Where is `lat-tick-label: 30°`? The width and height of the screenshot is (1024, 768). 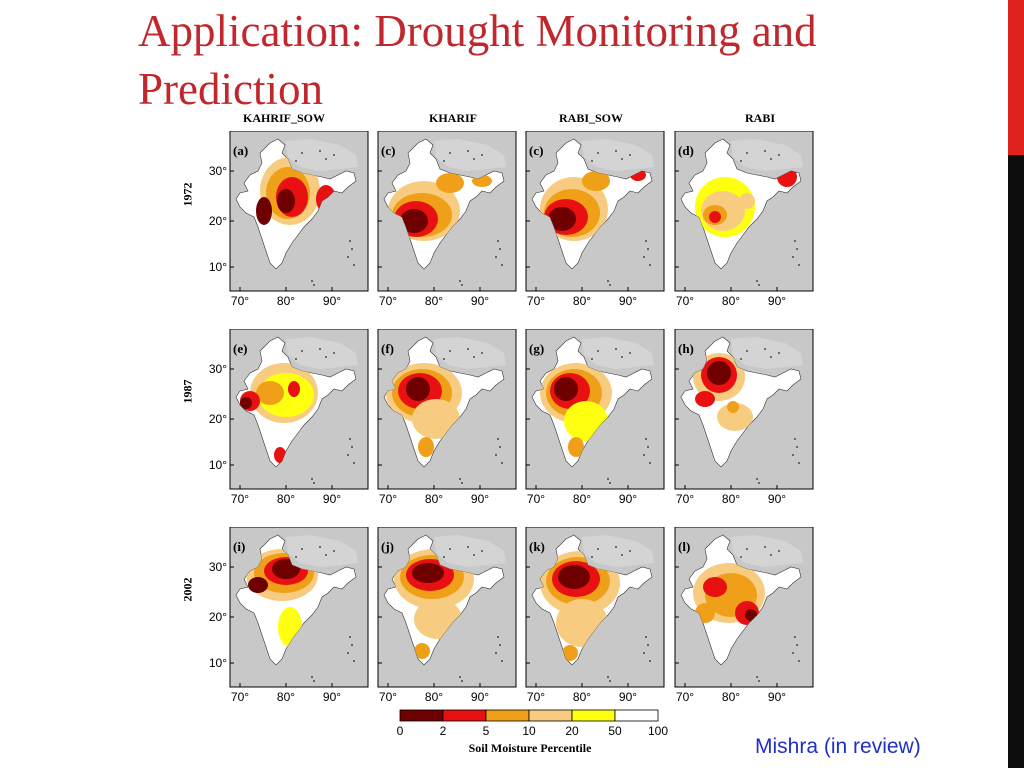
lat-tick-label: 30° is located at coordinates (218, 567).